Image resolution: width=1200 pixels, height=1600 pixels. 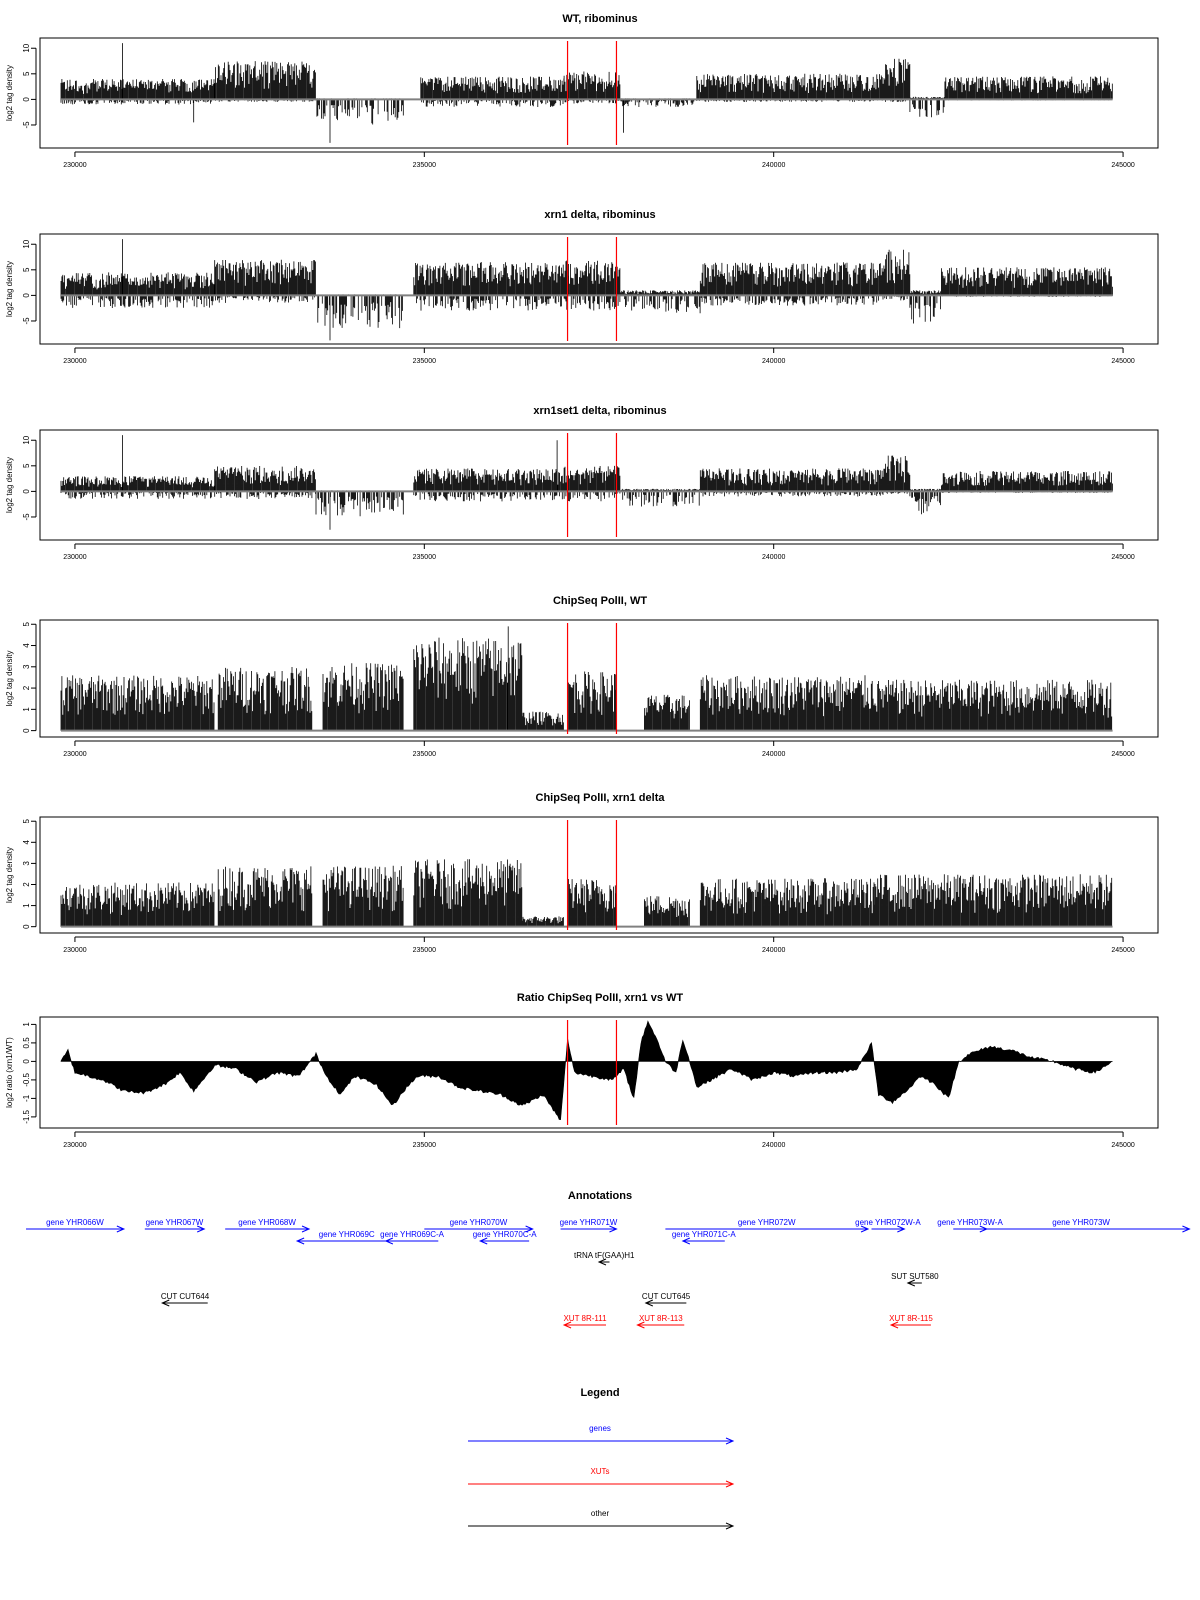 What do you see at coordinates (600, 1196) in the screenshot?
I see `annotations-title: Annotations` at bounding box center [600, 1196].